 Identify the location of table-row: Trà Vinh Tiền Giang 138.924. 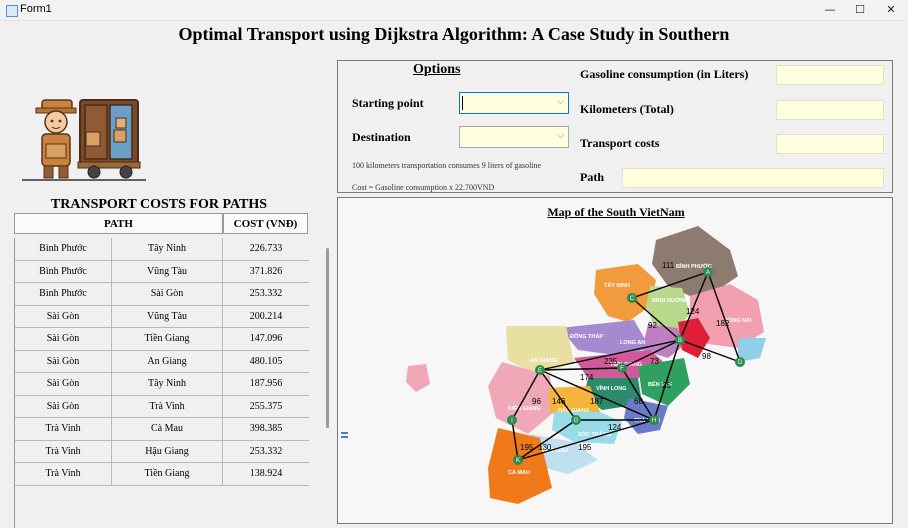
(162, 474).